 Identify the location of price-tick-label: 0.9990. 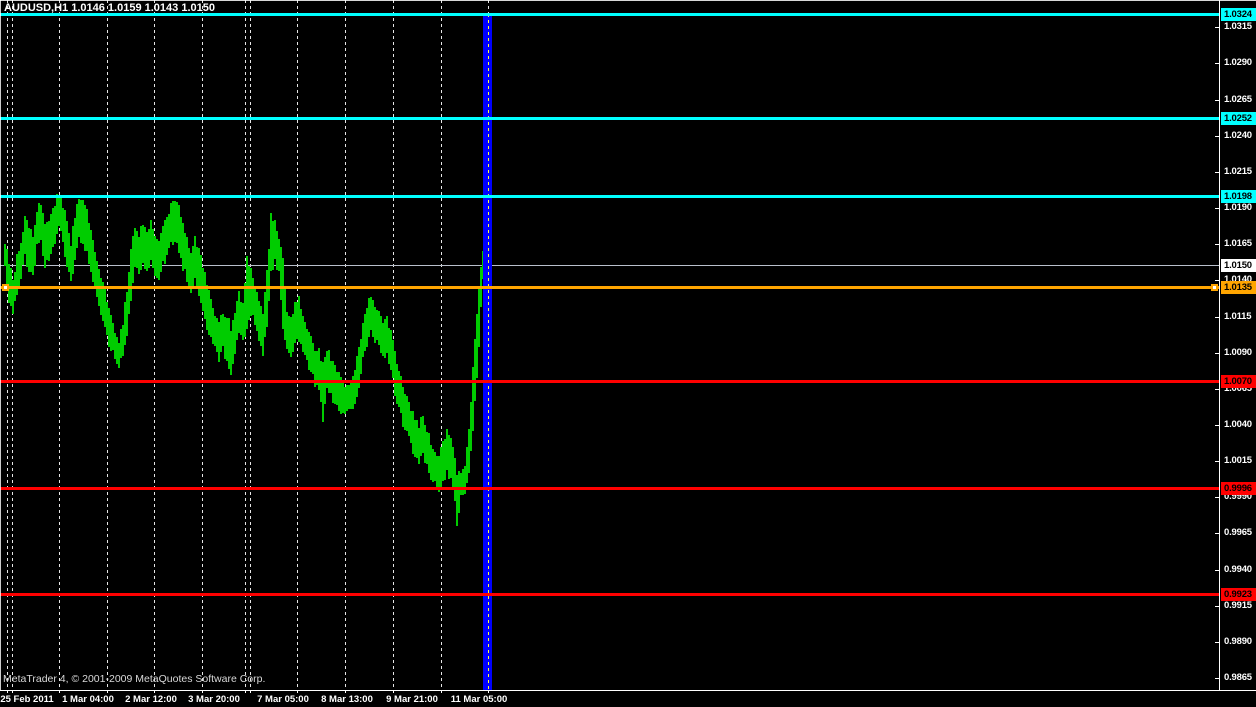
(1238, 496).